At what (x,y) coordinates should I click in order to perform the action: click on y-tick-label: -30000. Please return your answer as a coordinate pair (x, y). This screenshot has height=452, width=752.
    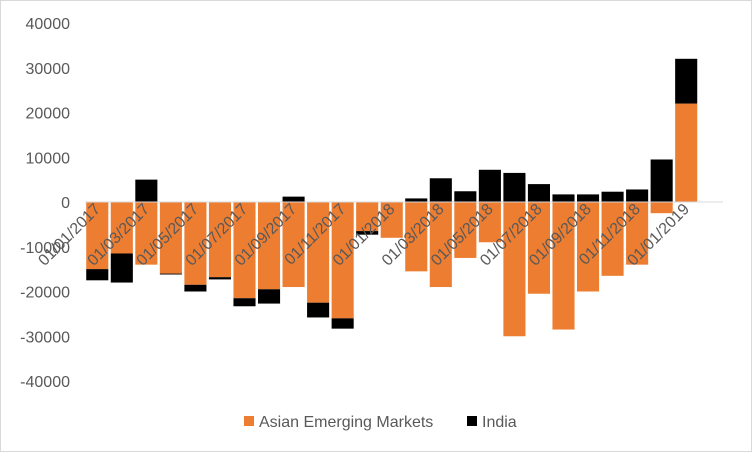
    Looking at the image, I should click on (45, 337).